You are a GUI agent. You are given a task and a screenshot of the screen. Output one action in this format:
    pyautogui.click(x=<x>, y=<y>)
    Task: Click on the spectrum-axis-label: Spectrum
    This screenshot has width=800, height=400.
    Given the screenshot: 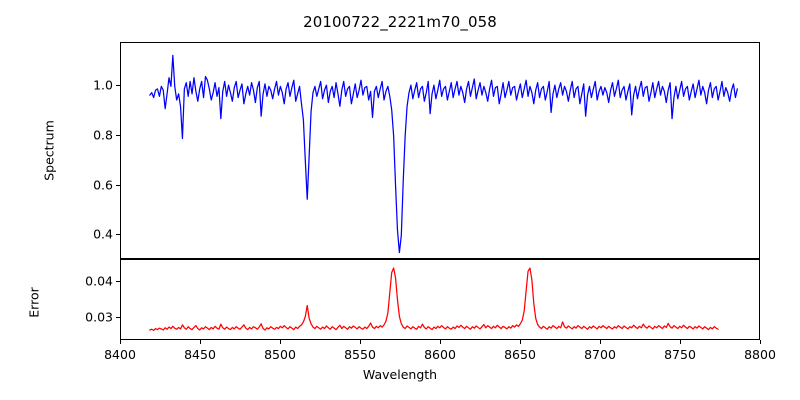 What is the action you would take?
    pyautogui.click(x=49, y=150)
    